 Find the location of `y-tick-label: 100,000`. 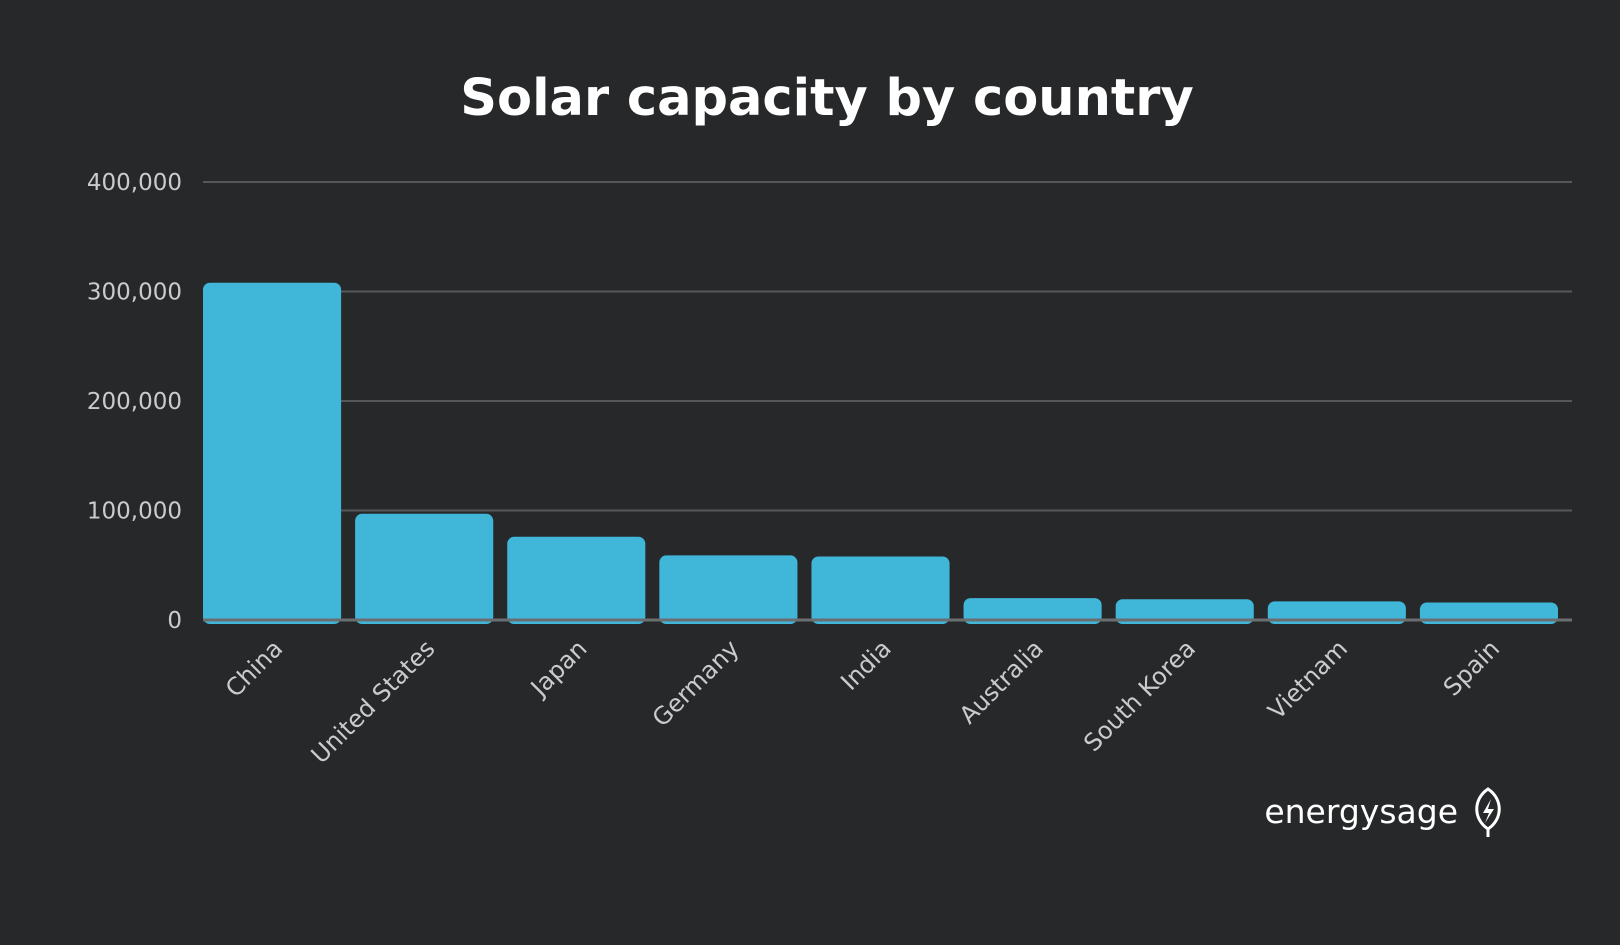

y-tick-label: 100,000 is located at coordinates (134, 512).